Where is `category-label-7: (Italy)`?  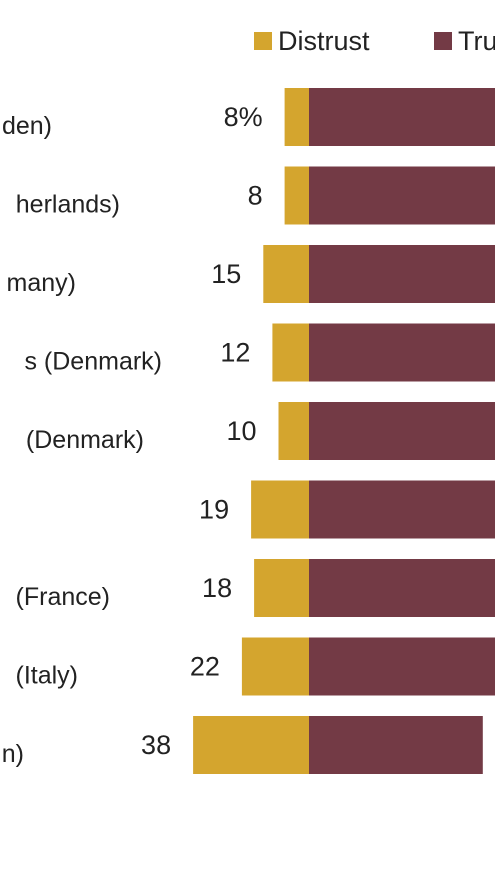
category-label-7: (Italy) is located at coordinates (47, 676).